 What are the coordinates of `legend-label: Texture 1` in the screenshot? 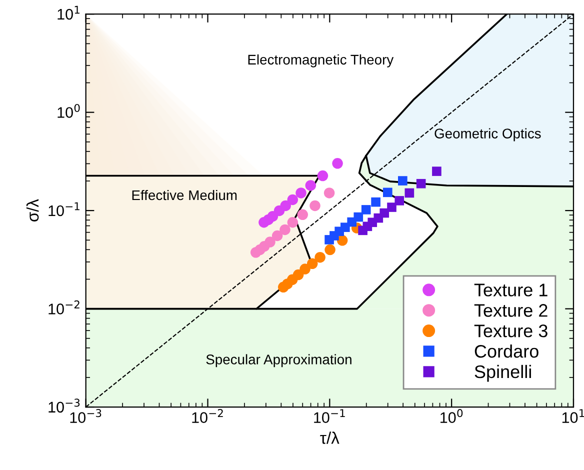 It's located at (511, 290).